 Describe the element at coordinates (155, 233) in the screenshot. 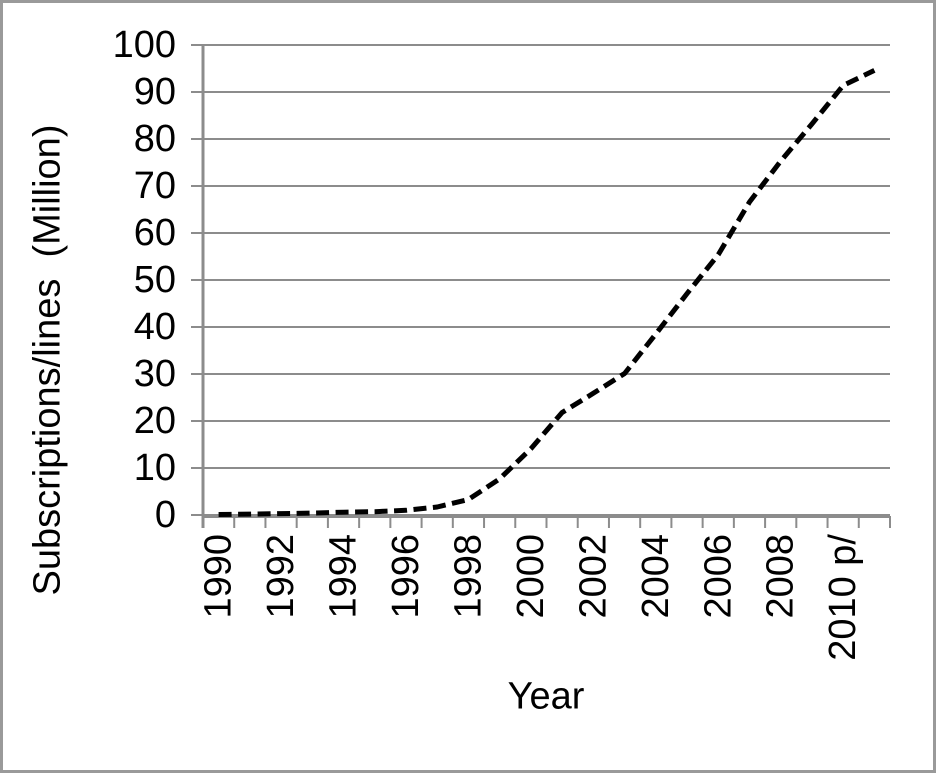

I see `y-tick-label: 60` at that location.